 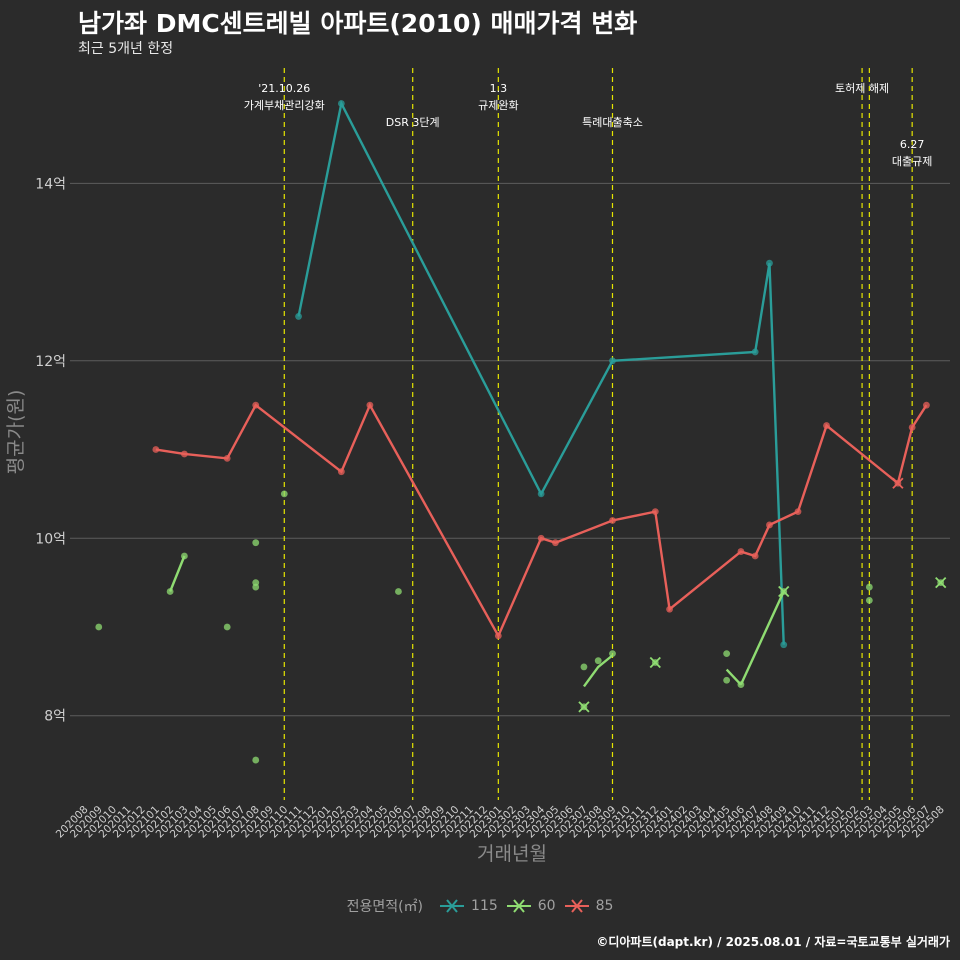 What do you see at coordinates (468, 906) in the screenshot?
I see `legend-item-115: 115` at bounding box center [468, 906].